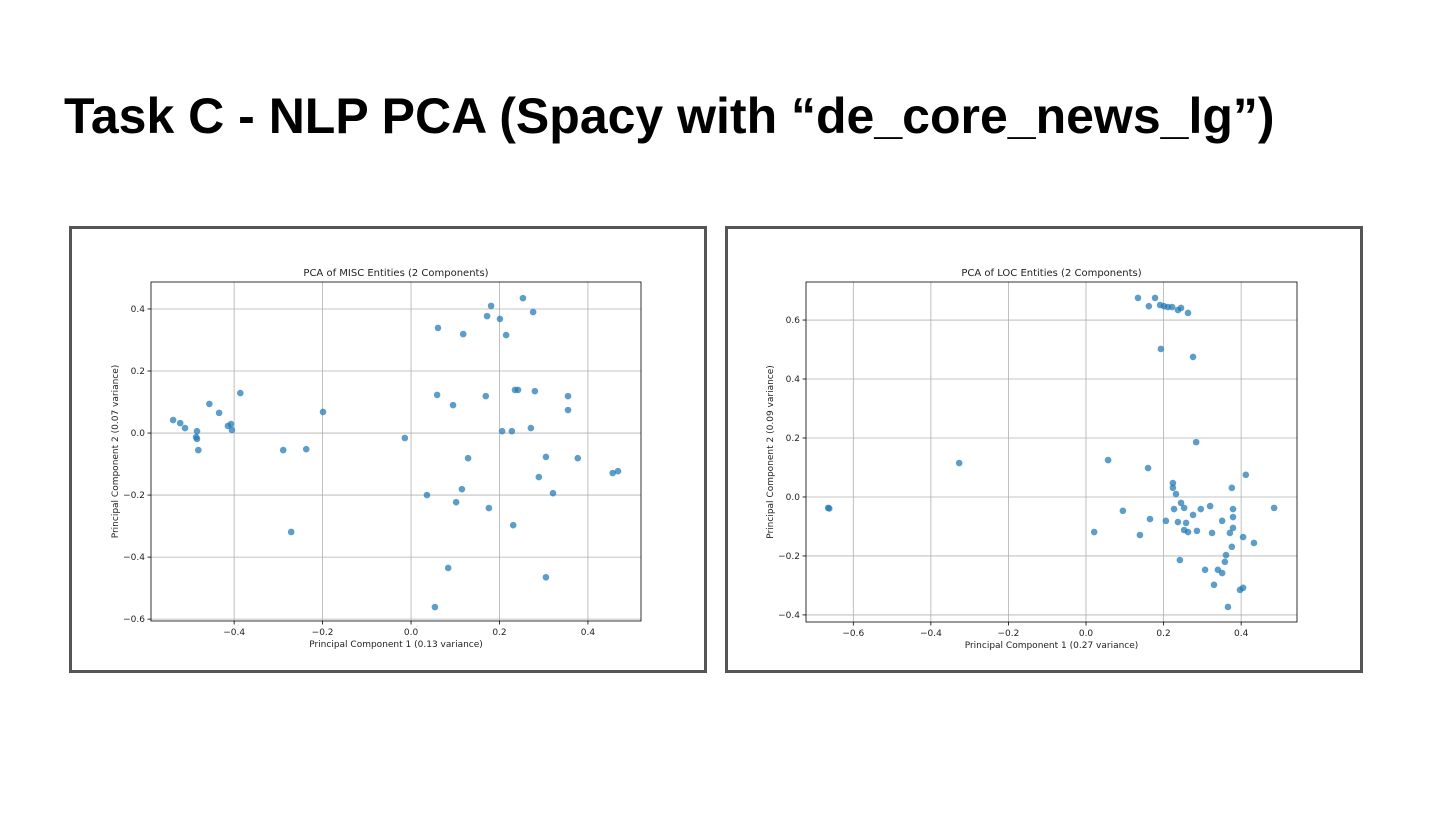  Describe the element at coordinates (793, 321) in the screenshot. I see `y-tick-label: 0.6` at that location.